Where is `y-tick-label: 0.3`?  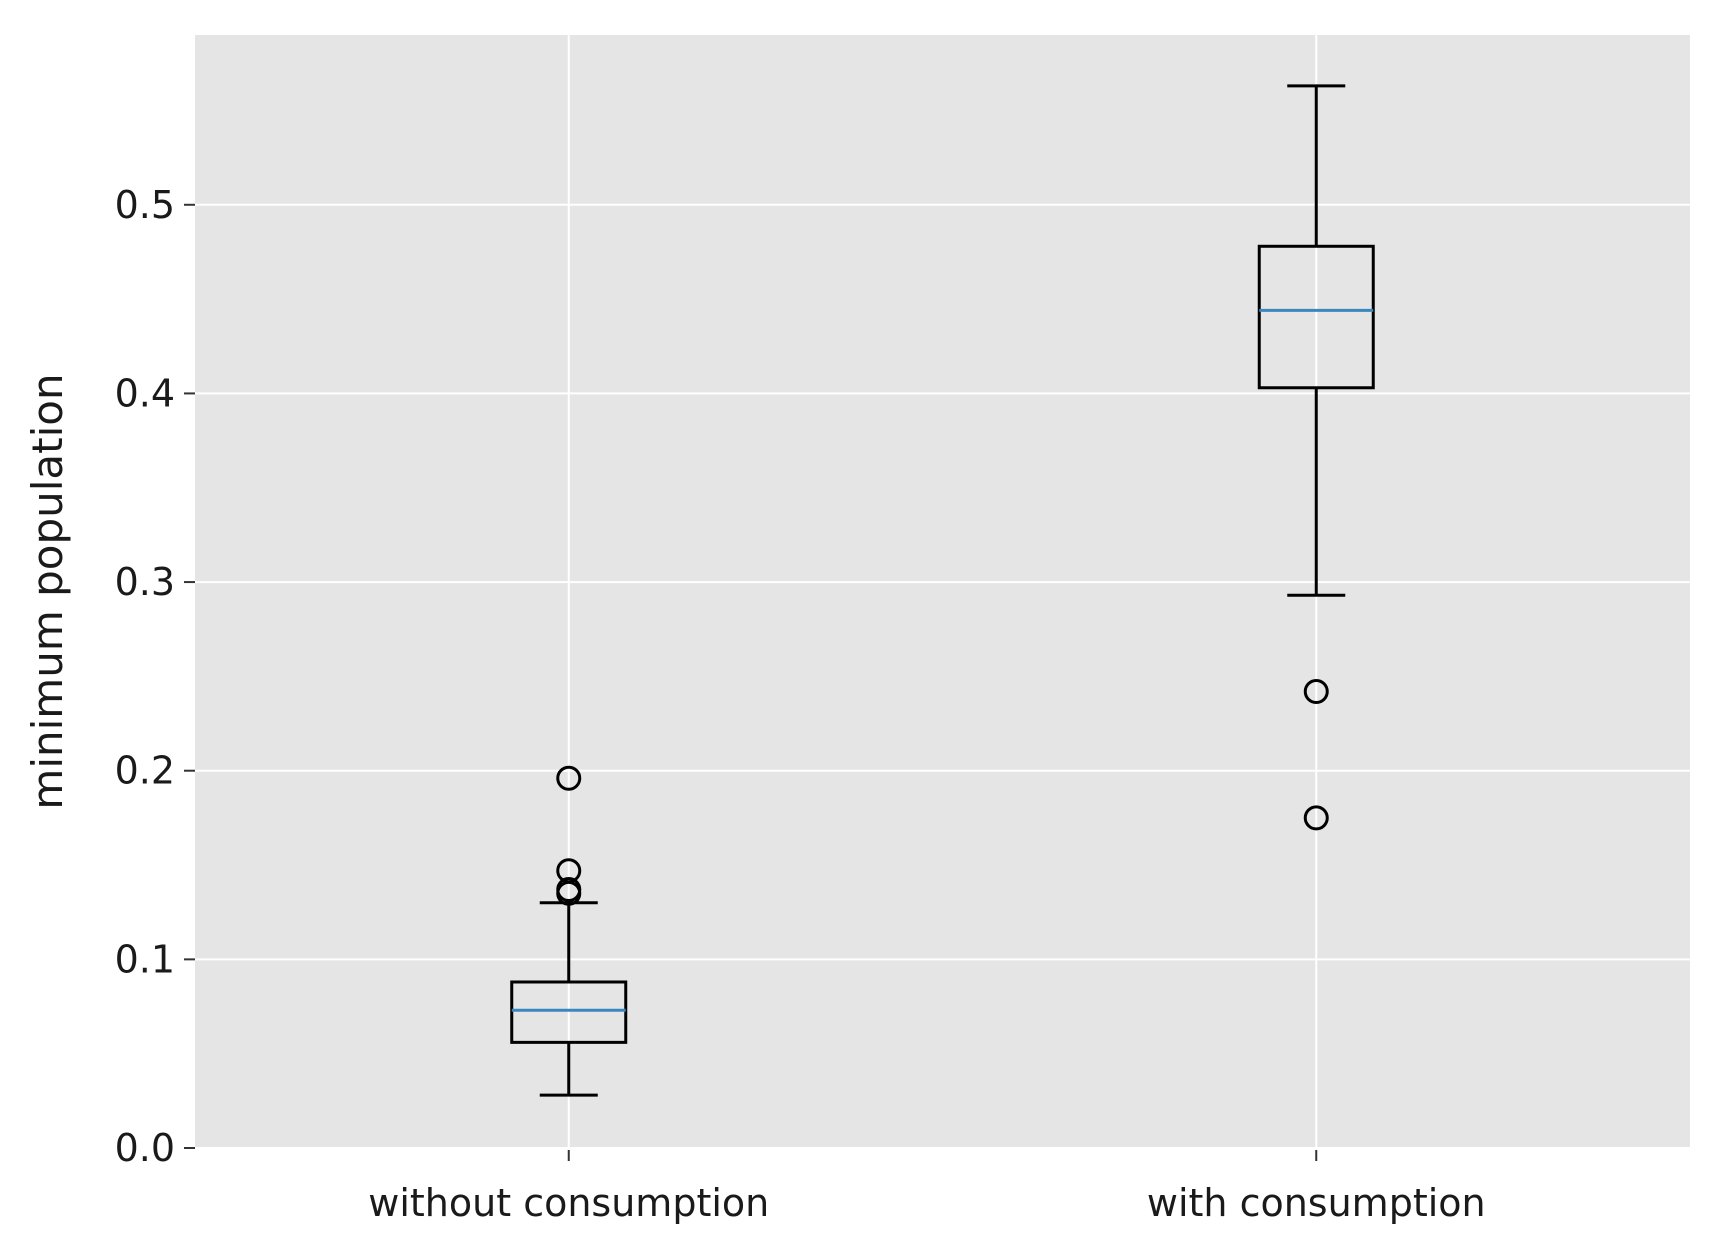
y-tick-label: 0.3 is located at coordinates (145, 582).